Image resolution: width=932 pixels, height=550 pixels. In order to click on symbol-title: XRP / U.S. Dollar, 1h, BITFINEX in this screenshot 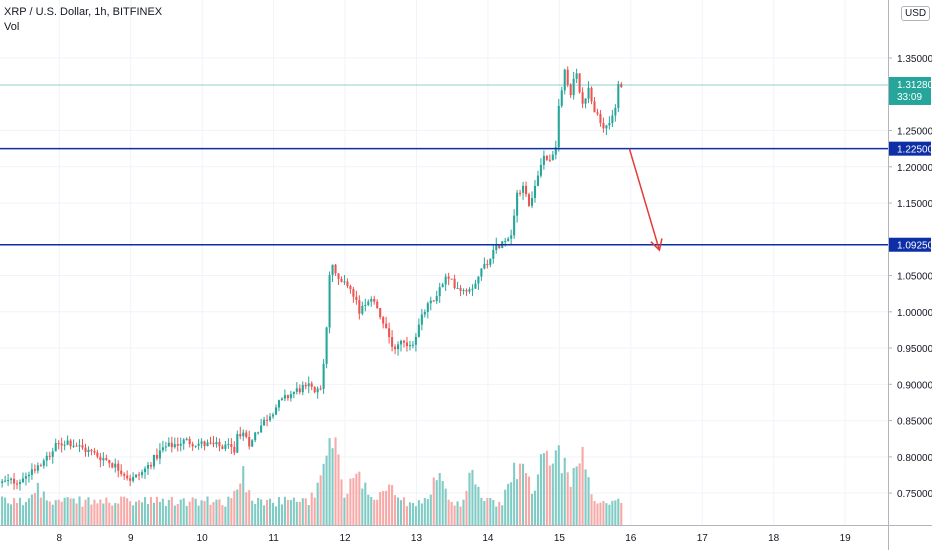, I will do `click(83, 12)`.